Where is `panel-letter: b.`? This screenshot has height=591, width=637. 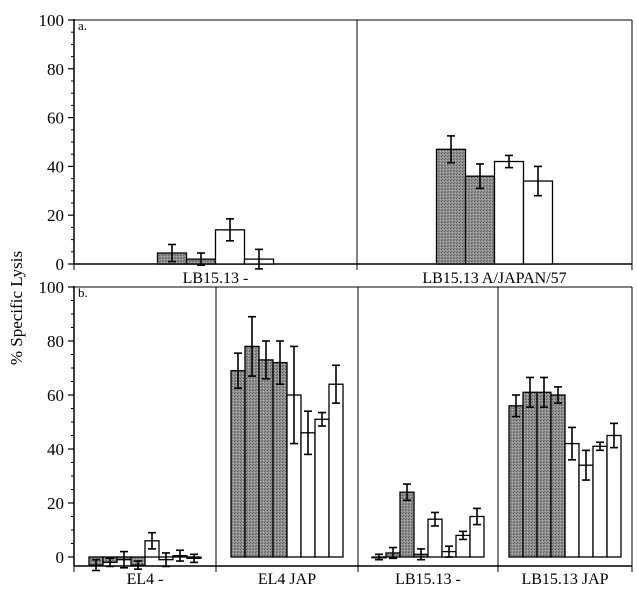
panel-letter: b. is located at coordinates (83, 292).